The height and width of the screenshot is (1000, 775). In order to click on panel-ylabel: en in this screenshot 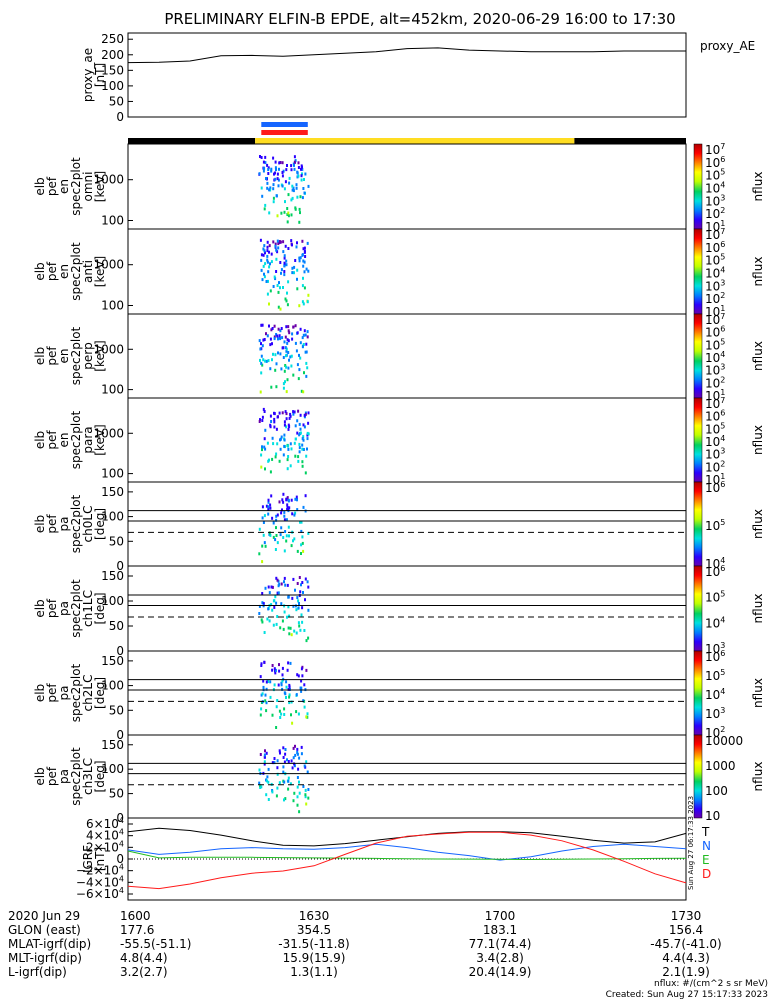, I will do `click(64, 356)`.